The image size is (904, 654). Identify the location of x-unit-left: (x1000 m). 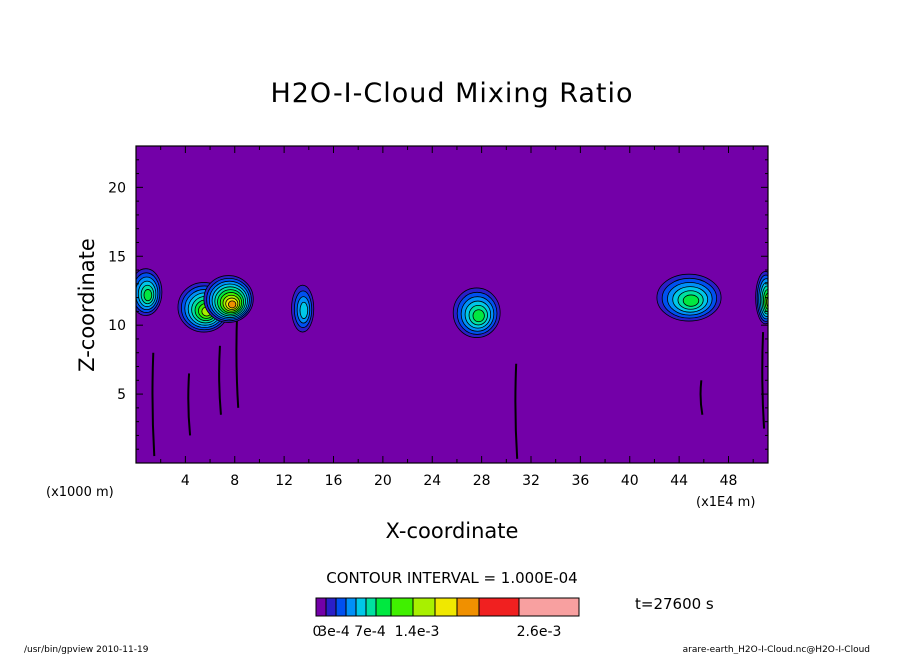
(80, 492).